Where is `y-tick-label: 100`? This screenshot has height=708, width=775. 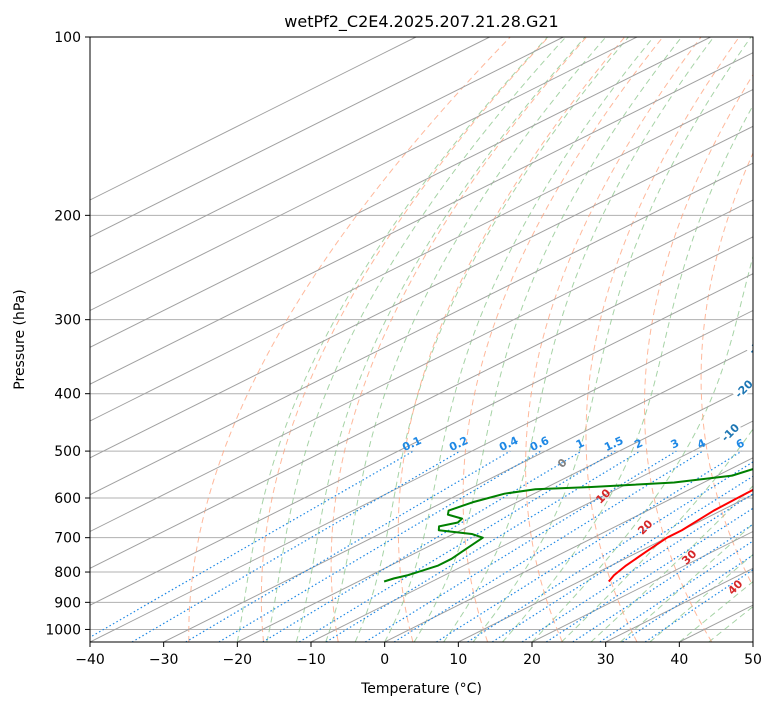
y-tick-label: 100 is located at coordinates (67, 38).